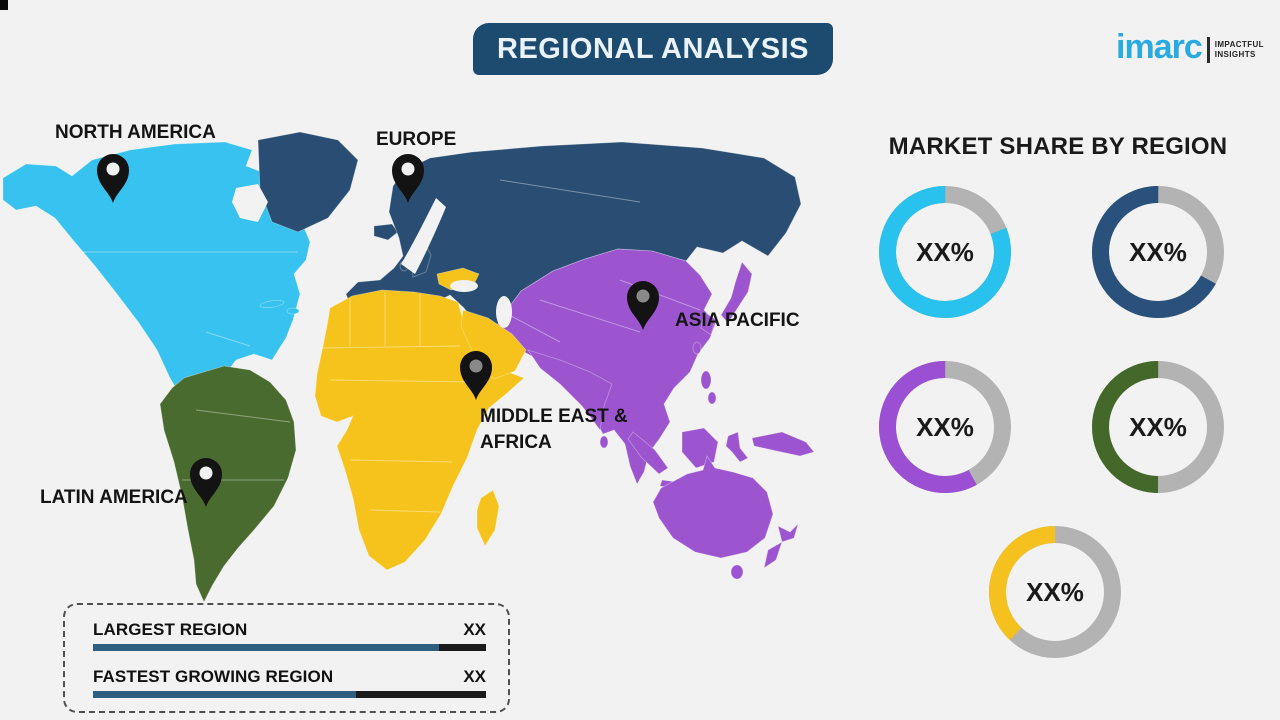 The image size is (1280, 720). What do you see at coordinates (643, 303) in the screenshot?
I see `map-pin-asia-pacific` at bounding box center [643, 303].